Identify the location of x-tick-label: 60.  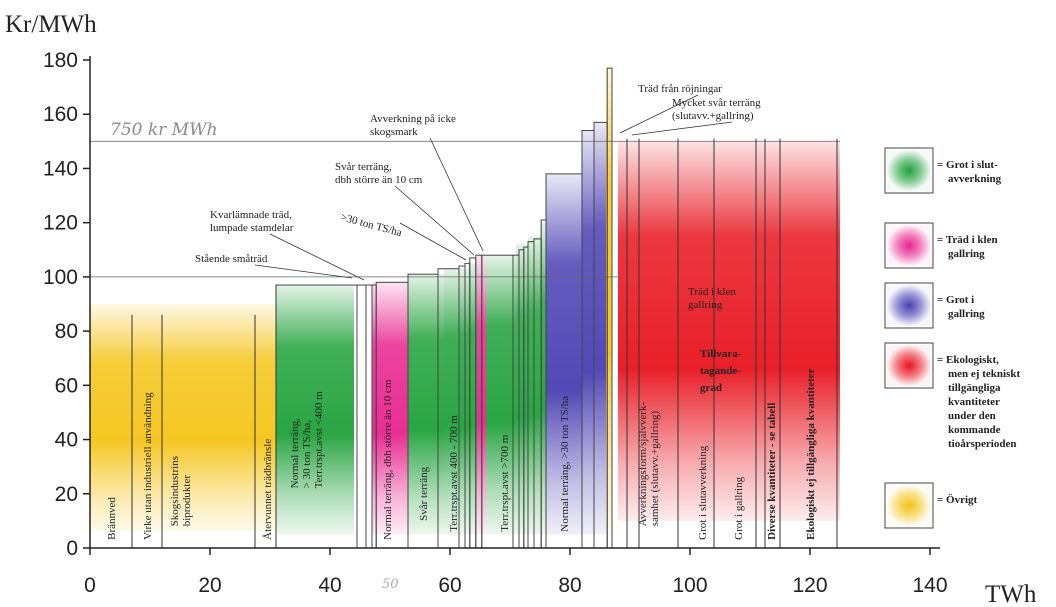
(449, 585).